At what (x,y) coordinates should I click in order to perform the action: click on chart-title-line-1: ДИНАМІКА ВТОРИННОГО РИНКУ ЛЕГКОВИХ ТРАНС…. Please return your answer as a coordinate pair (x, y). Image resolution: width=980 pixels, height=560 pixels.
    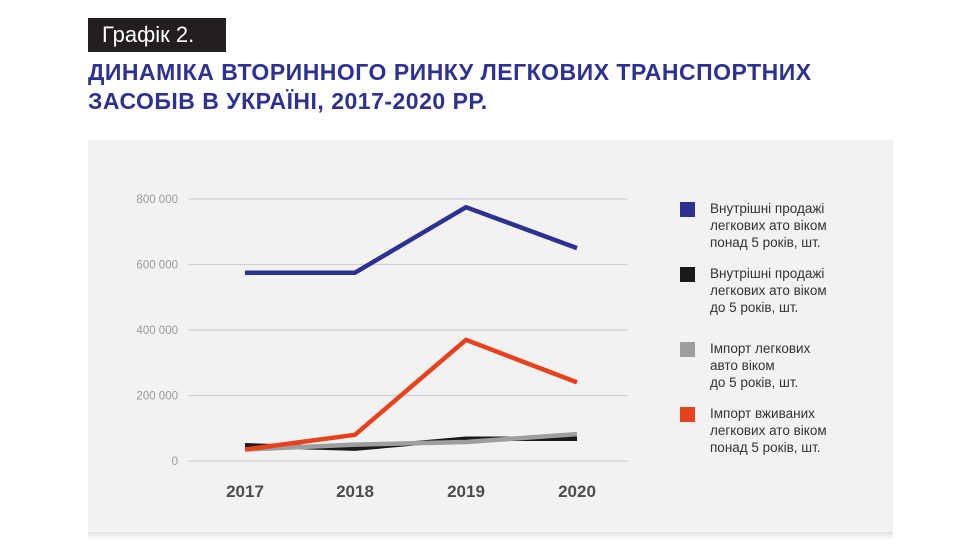
    Looking at the image, I should click on (450, 72).